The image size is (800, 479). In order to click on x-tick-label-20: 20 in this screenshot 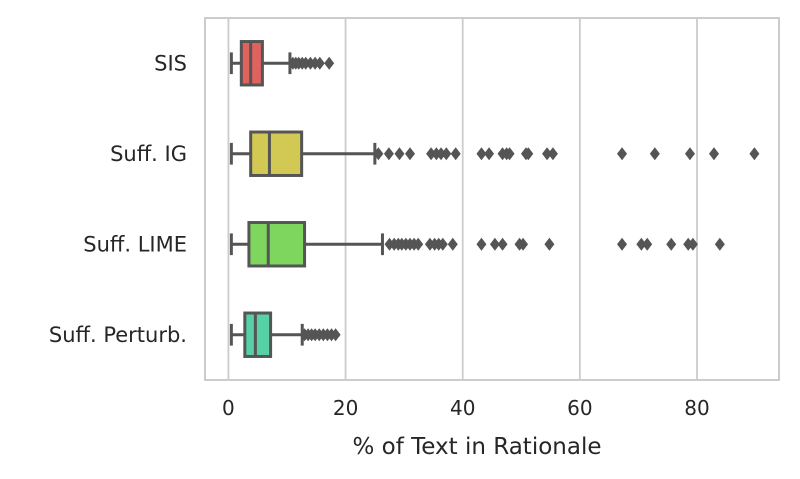, I will do `click(345, 408)`.